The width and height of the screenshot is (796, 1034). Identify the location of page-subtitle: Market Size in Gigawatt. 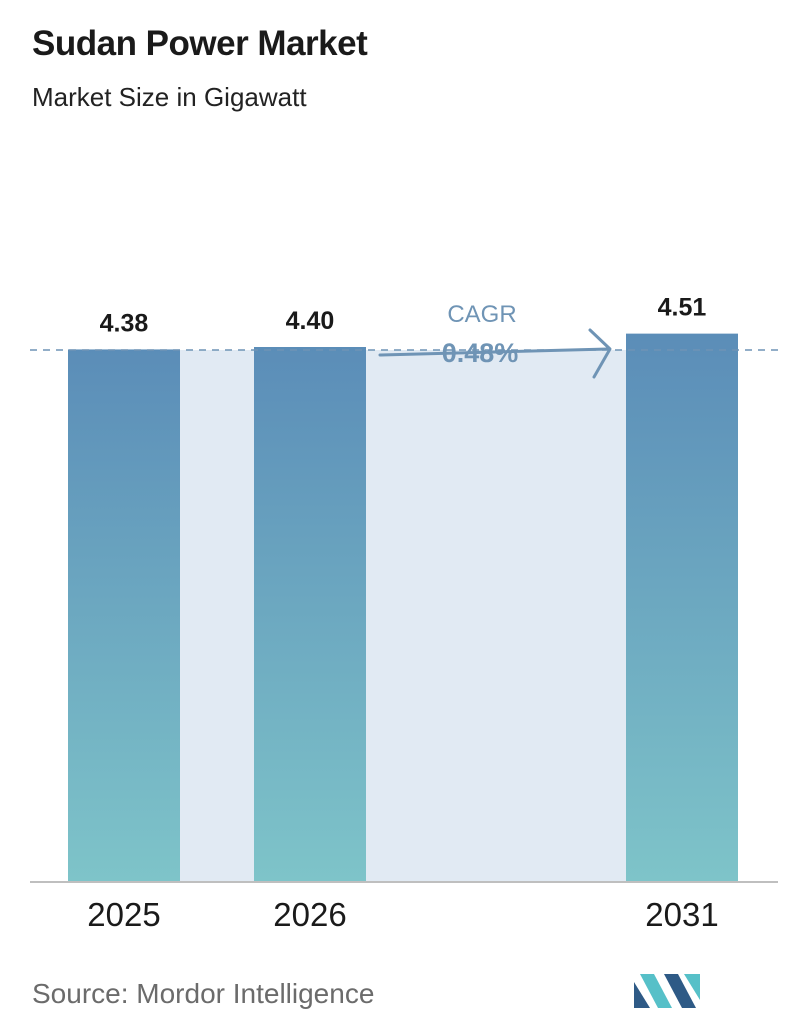
(169, 97).